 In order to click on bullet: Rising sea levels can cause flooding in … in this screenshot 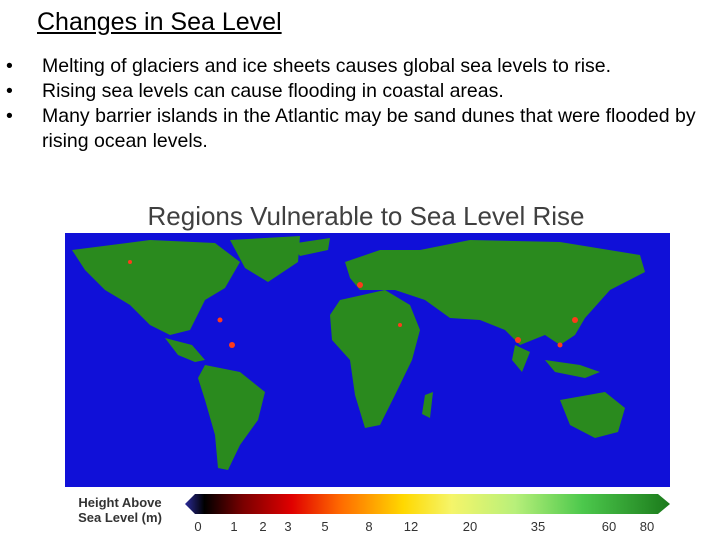, I will do `click(356, 91)`.